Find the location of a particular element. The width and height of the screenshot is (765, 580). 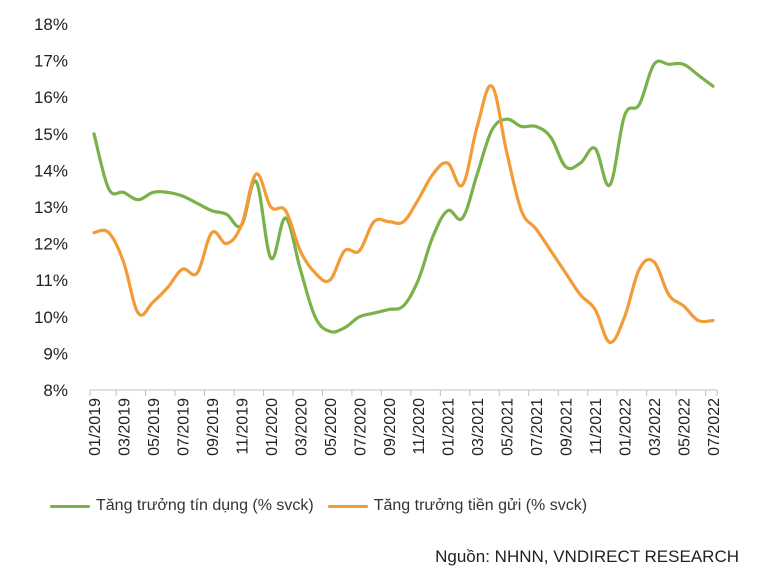

x-tick-label: 03/2022 is located at coordinates (655, 427).